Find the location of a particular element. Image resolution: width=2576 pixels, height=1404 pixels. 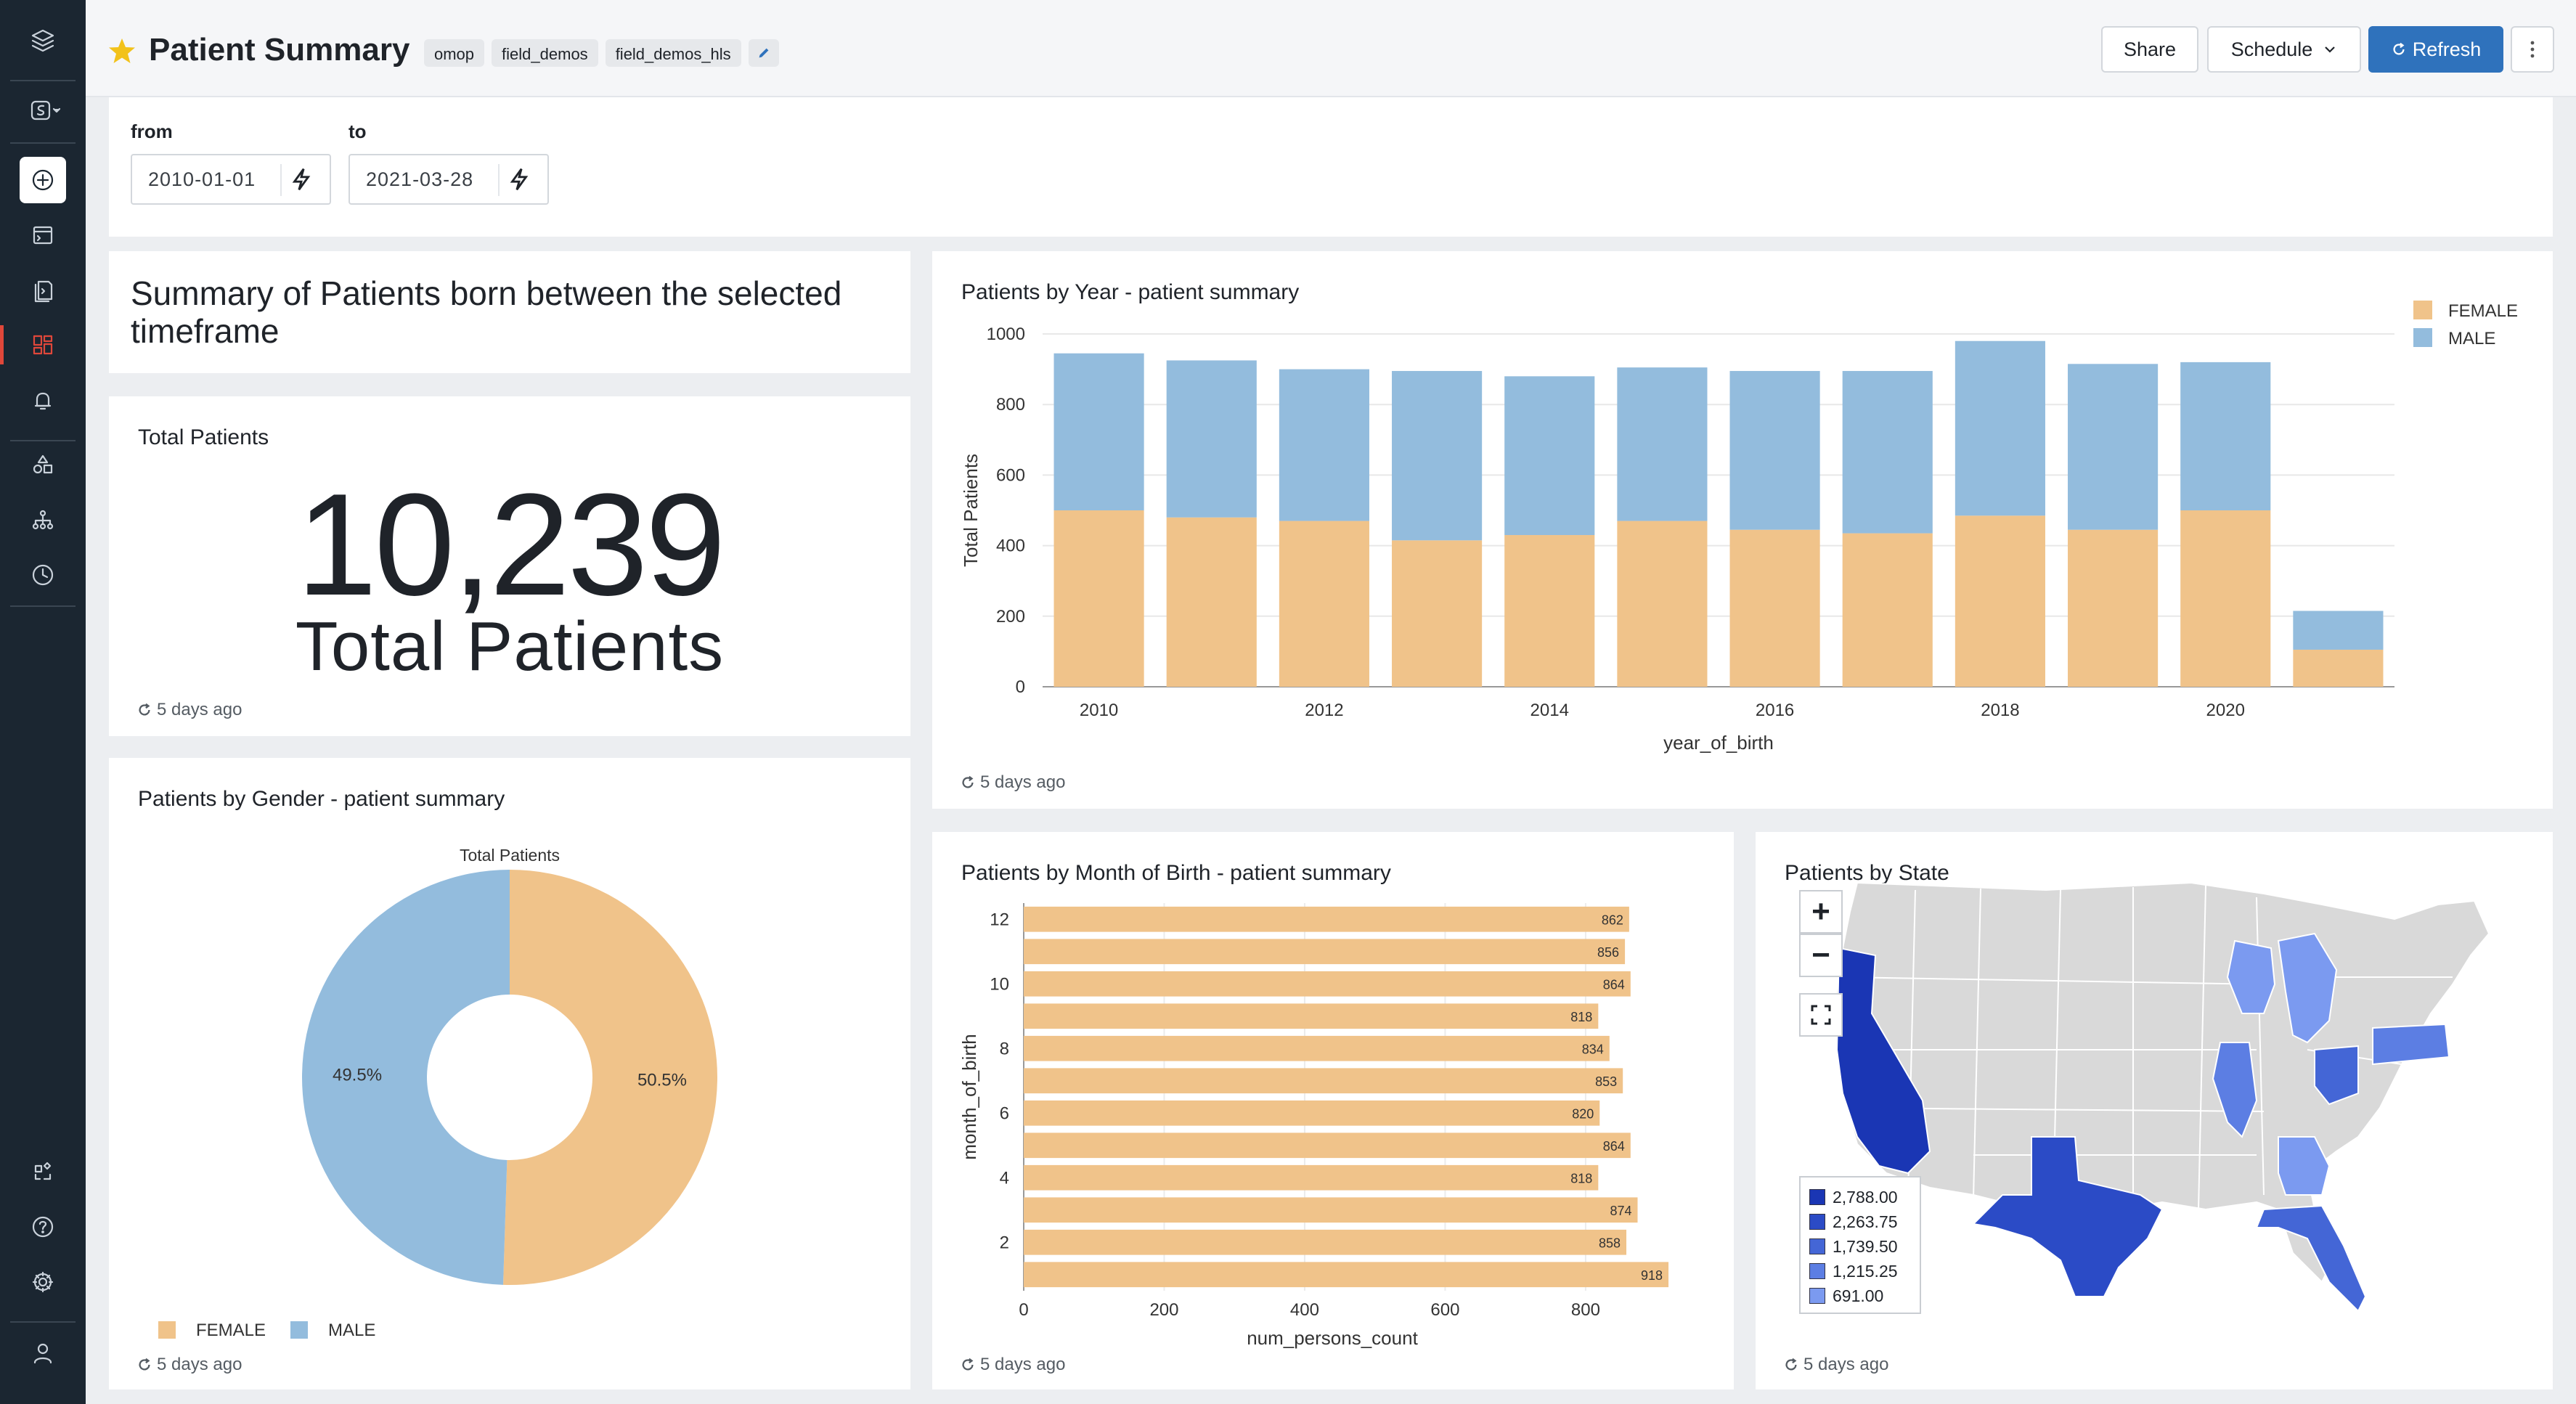

x-tick-label: 2018 is located at coordinates (2000, 710).